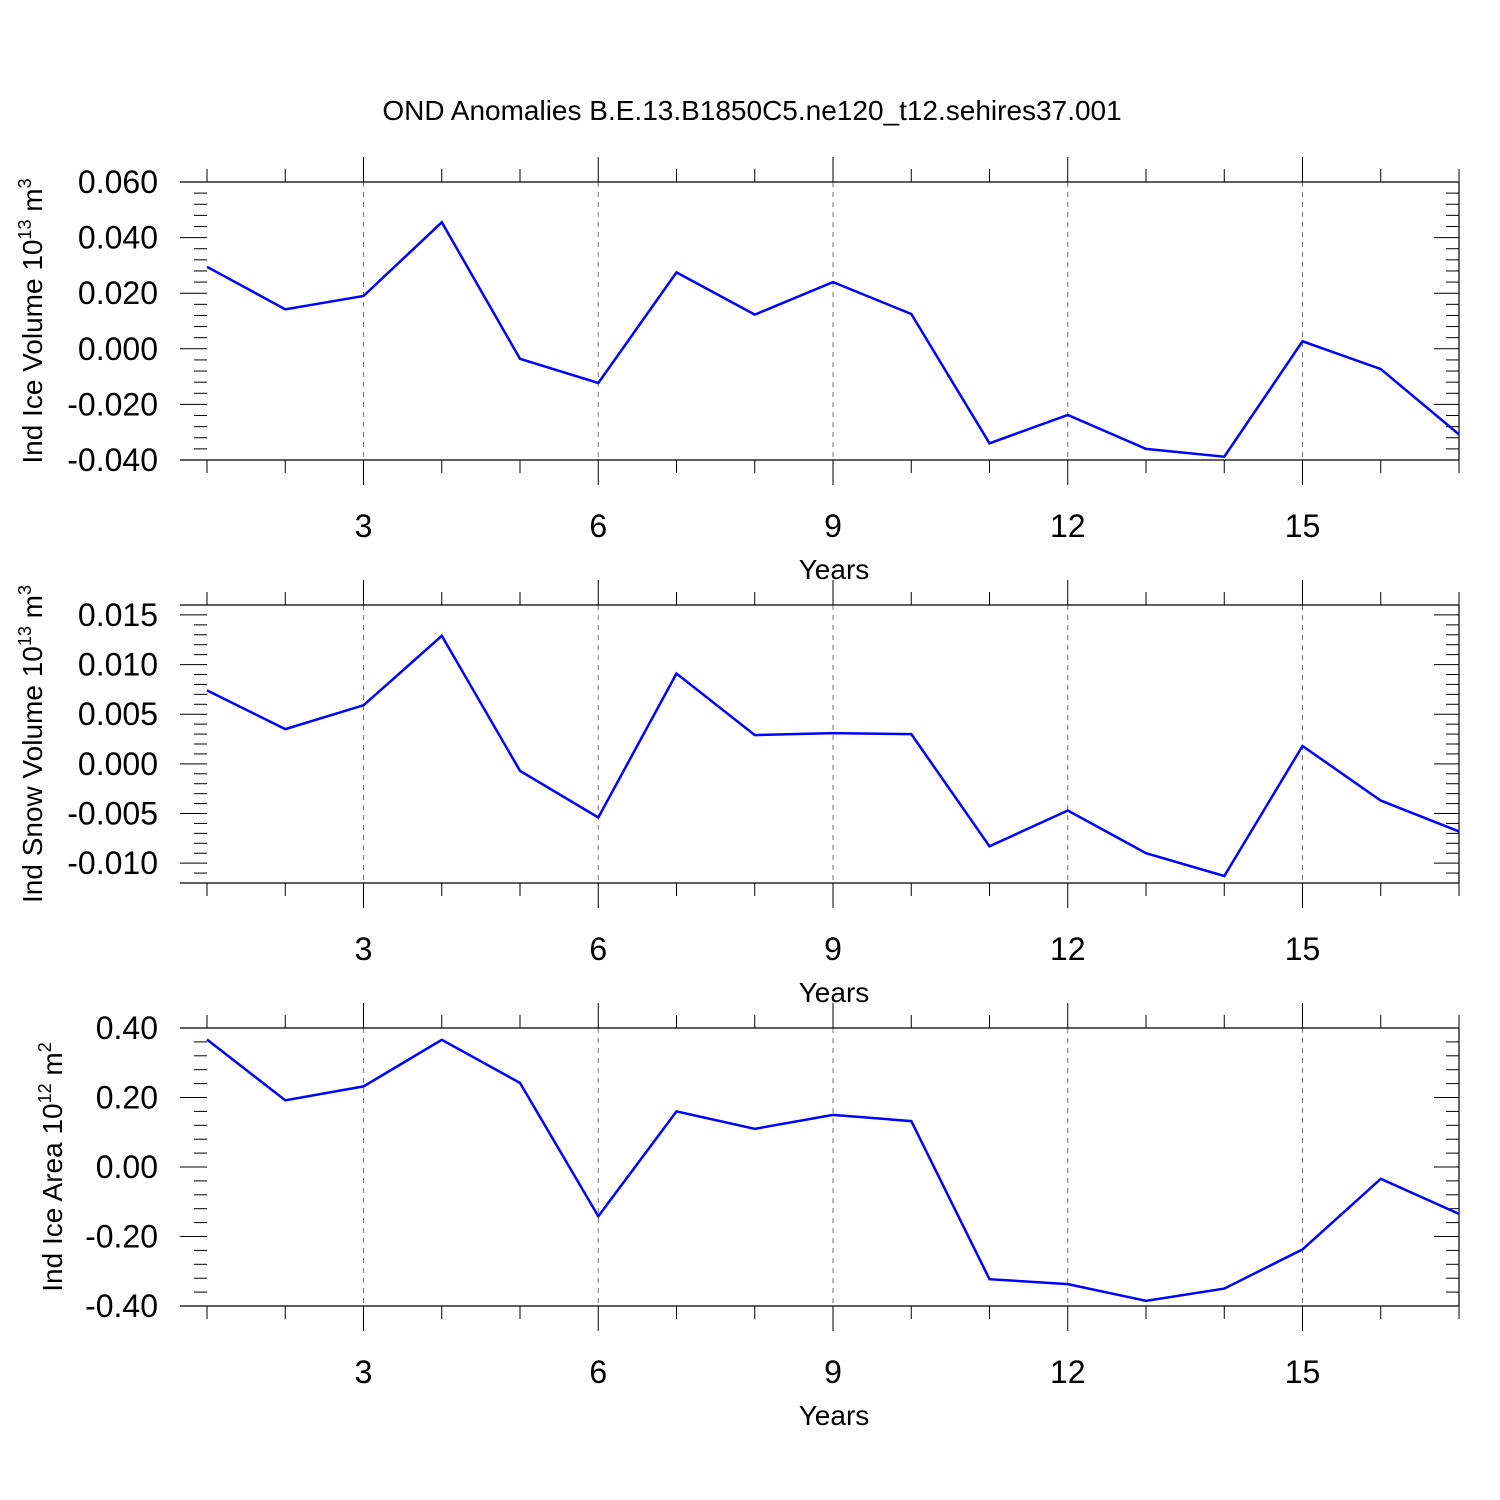  Describe the element at coordinates (121, 1237) in the screenshot. I see `y-tick-label: -0.20` at that location.